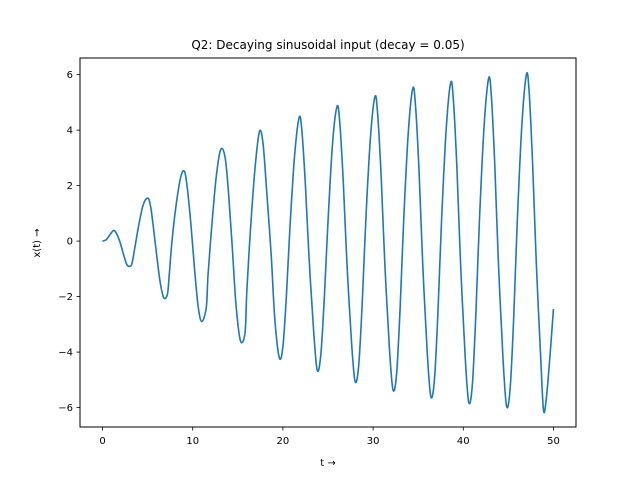 Image resolution: width=640 pixels, height=480 pixels. Describe the element at coordinates (553, 441) in the screenshot. I see `x-tick-label: 50` at that location.